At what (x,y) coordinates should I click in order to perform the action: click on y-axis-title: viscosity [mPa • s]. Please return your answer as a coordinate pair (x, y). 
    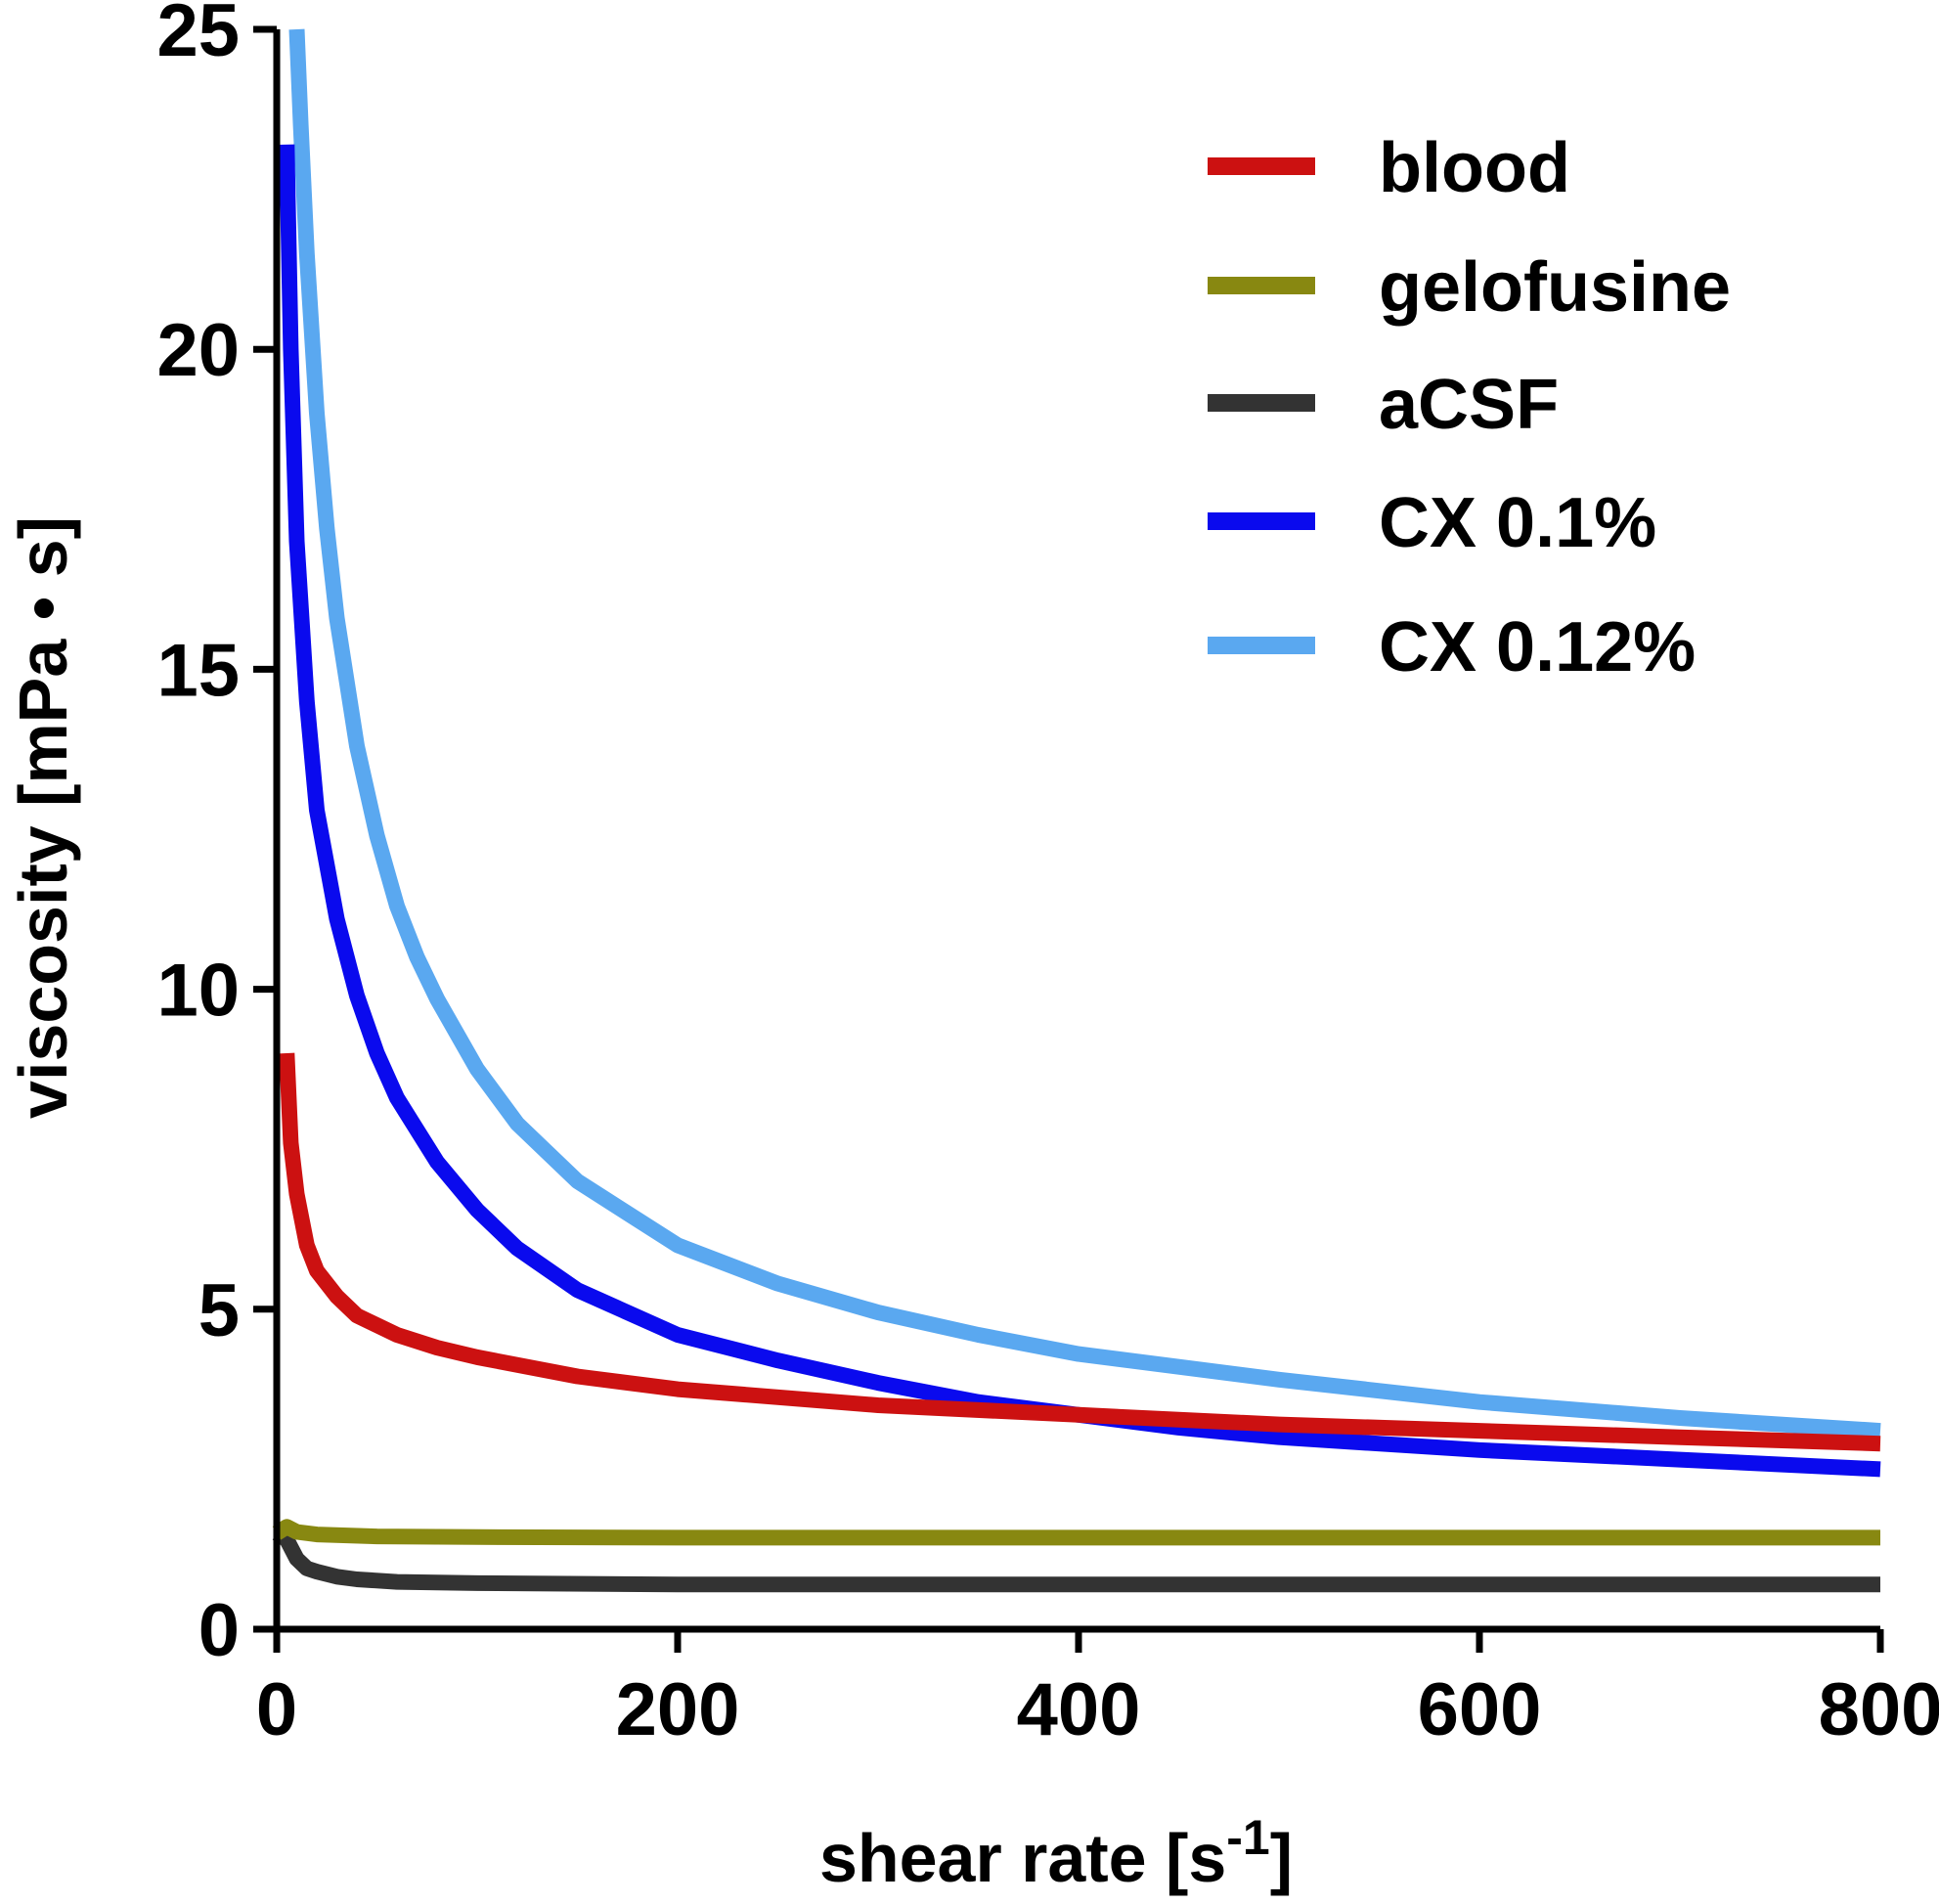
    Looking at the image, I should click on (43, 817).